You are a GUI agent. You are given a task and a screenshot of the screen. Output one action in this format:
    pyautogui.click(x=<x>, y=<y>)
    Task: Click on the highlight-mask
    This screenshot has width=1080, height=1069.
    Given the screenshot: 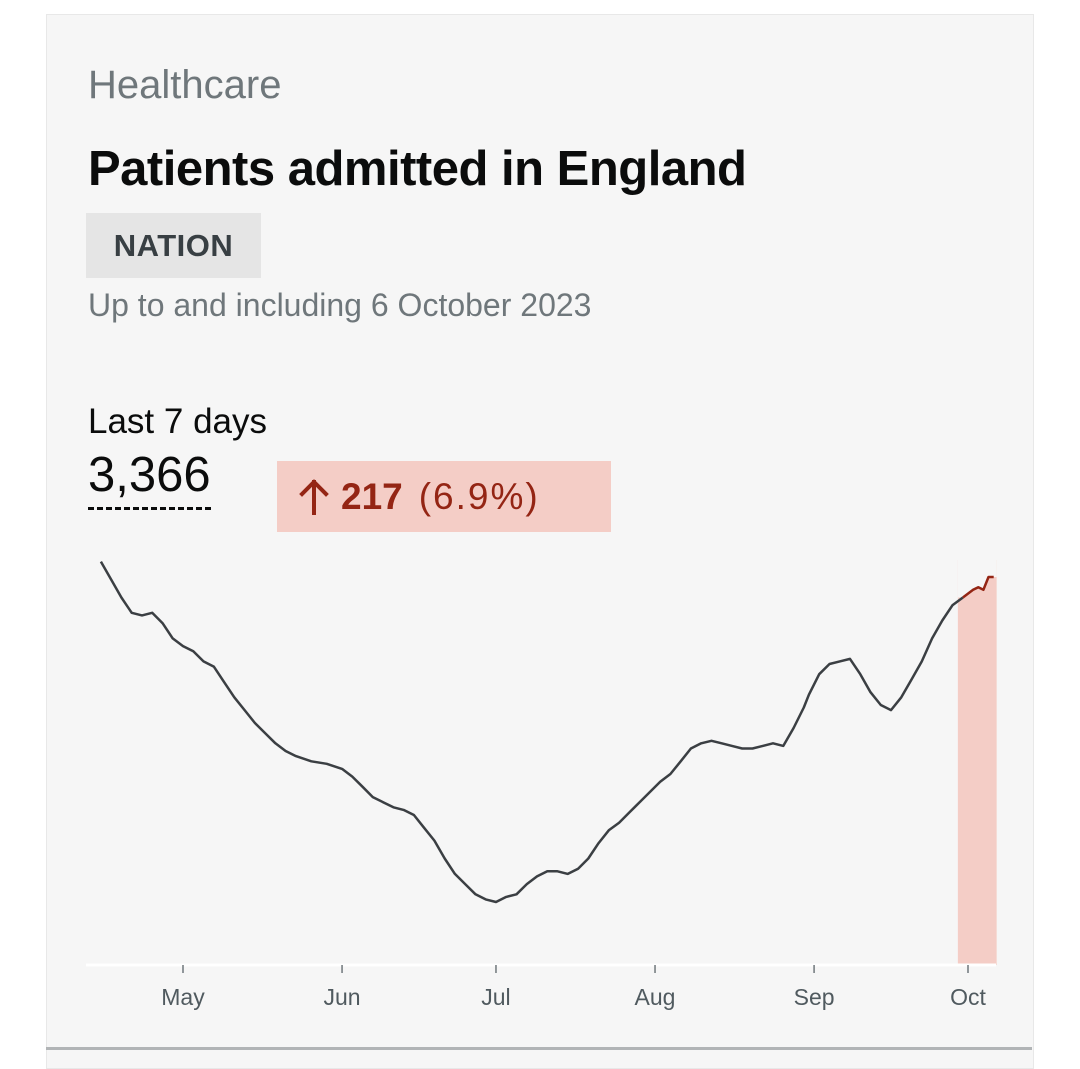 What is the action you would take?
    pyautogui.click(x=977, y=579)
    